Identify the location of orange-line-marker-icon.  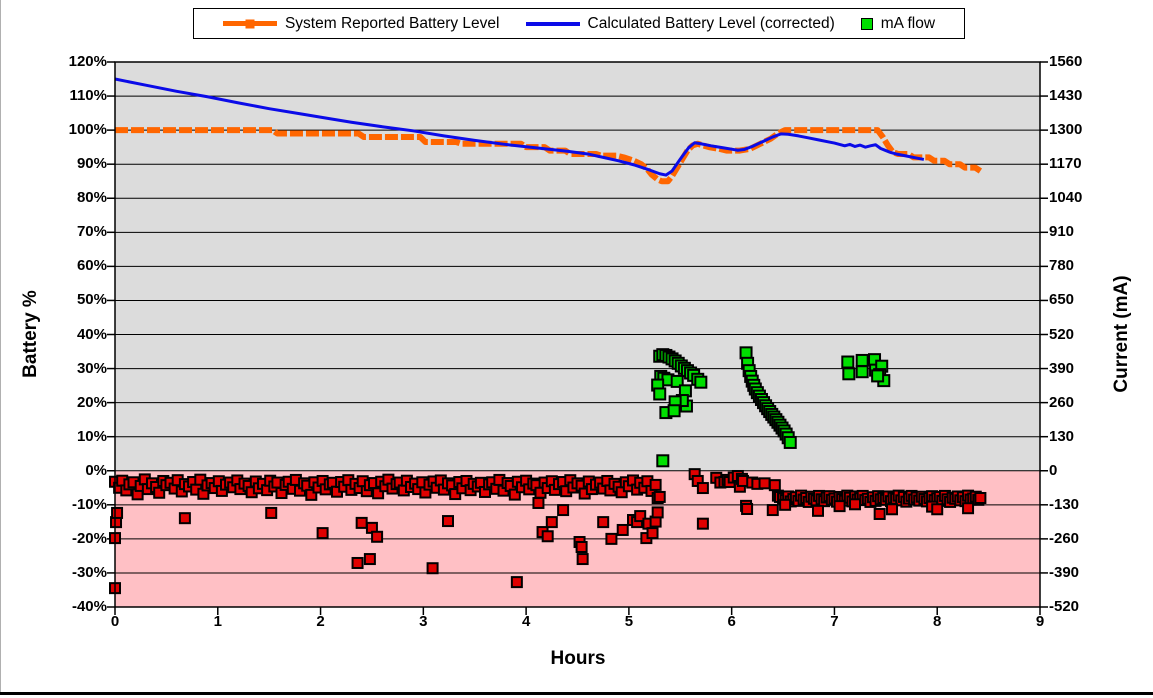
(249, 23).